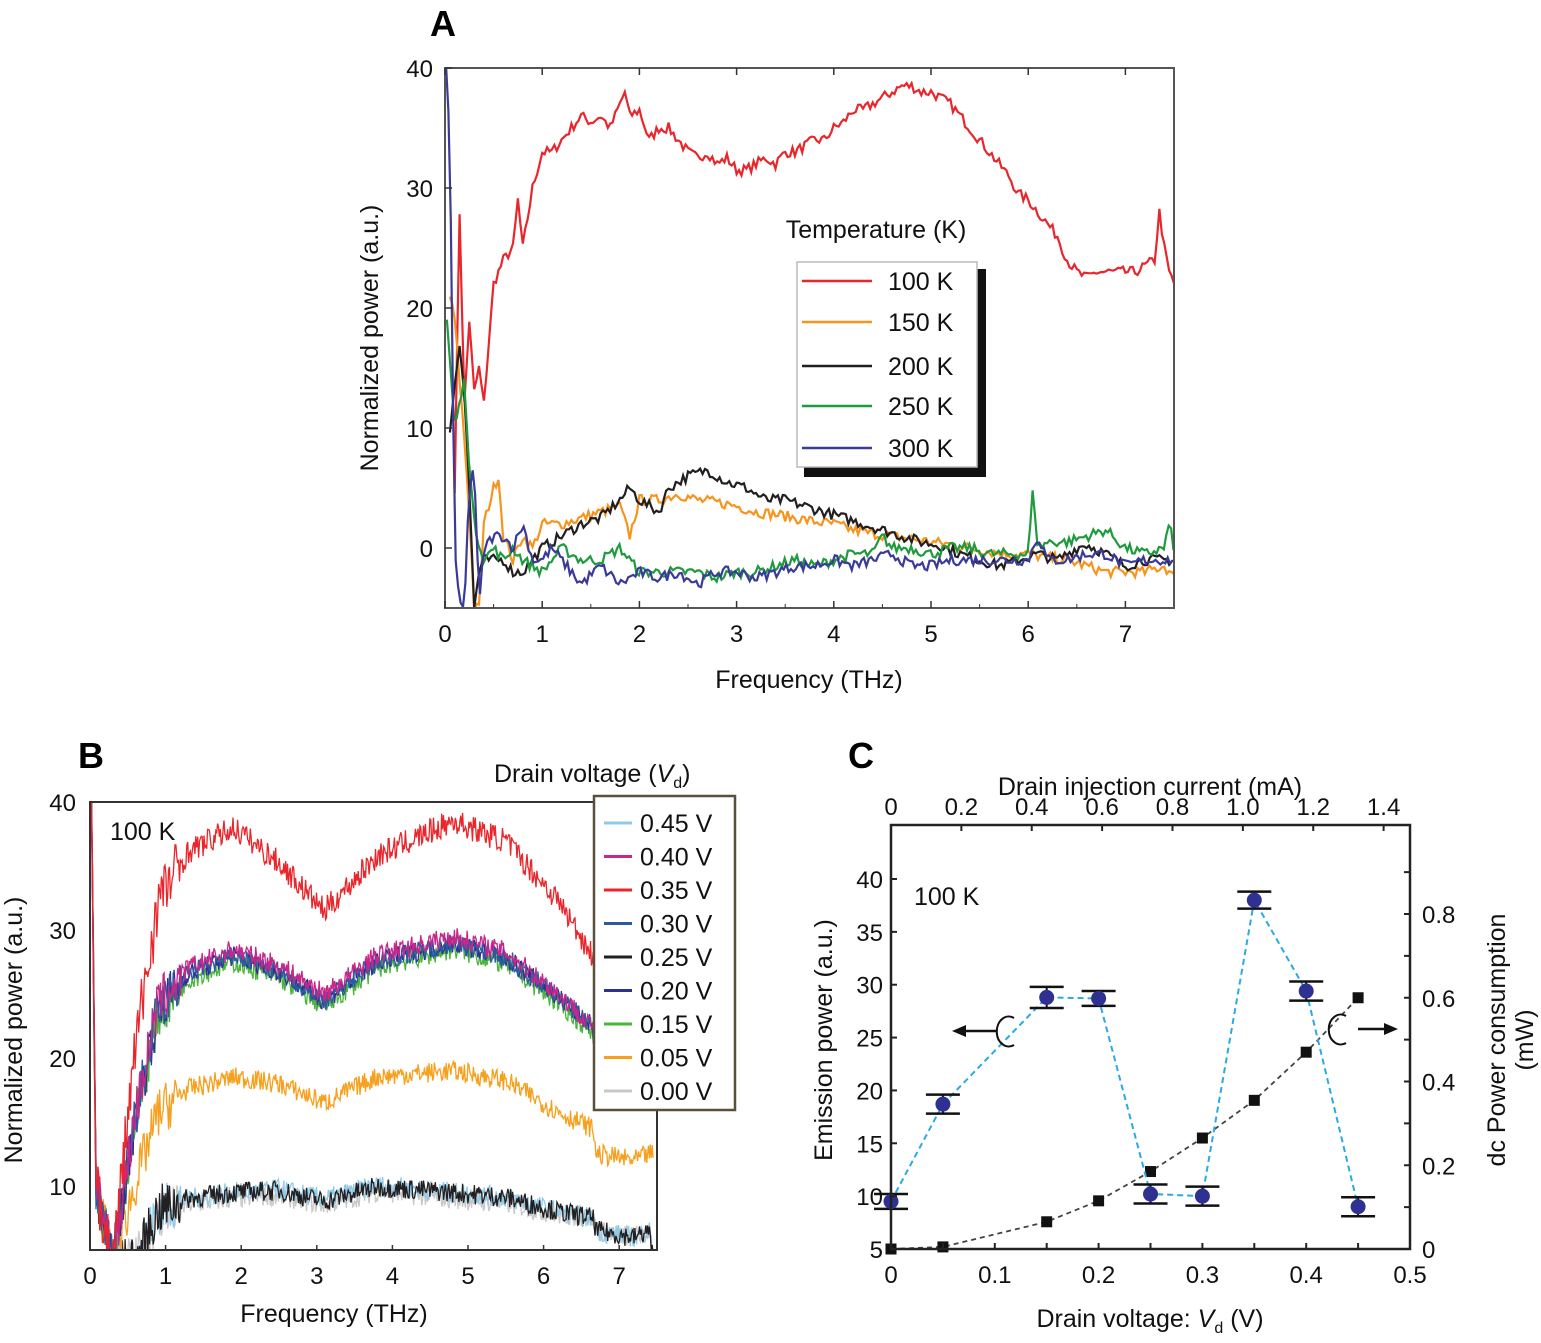 The image size is (1541, 1343). I want to click on series-line-005V, so click(372, 1026).